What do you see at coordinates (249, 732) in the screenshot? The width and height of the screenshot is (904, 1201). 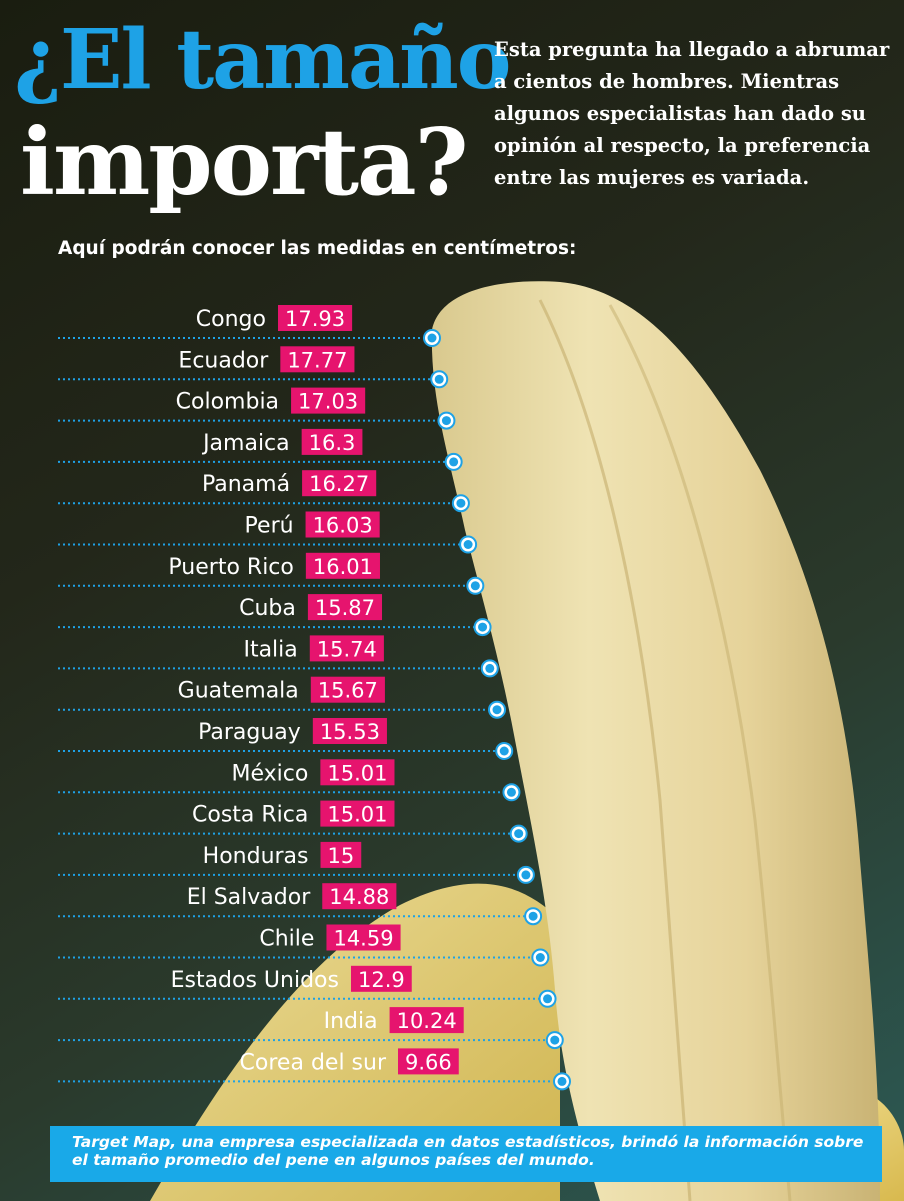 I see `country-label: Paraguay` at bounding box center [249, 732].